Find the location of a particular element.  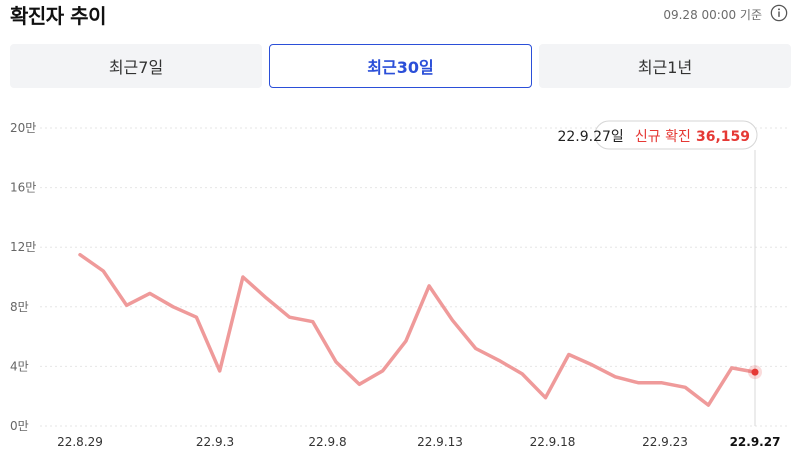

y-tick-label: 20만 is located at coordinates (23, 128).